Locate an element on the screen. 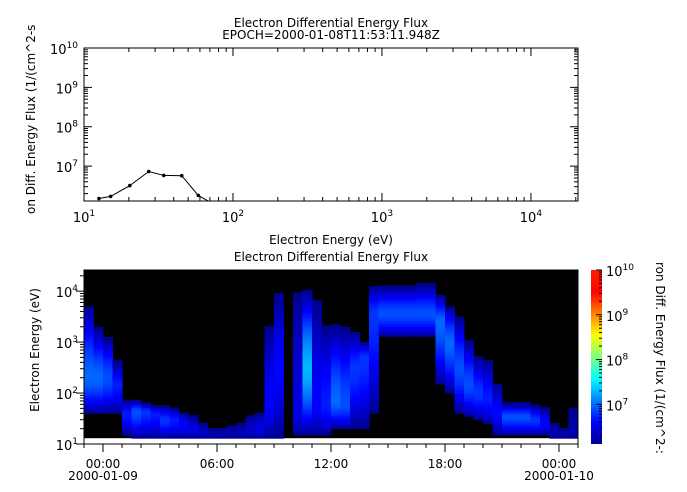 The height and width of the screenshot is (492, 687). data-point is located at coordinates (163, 175).